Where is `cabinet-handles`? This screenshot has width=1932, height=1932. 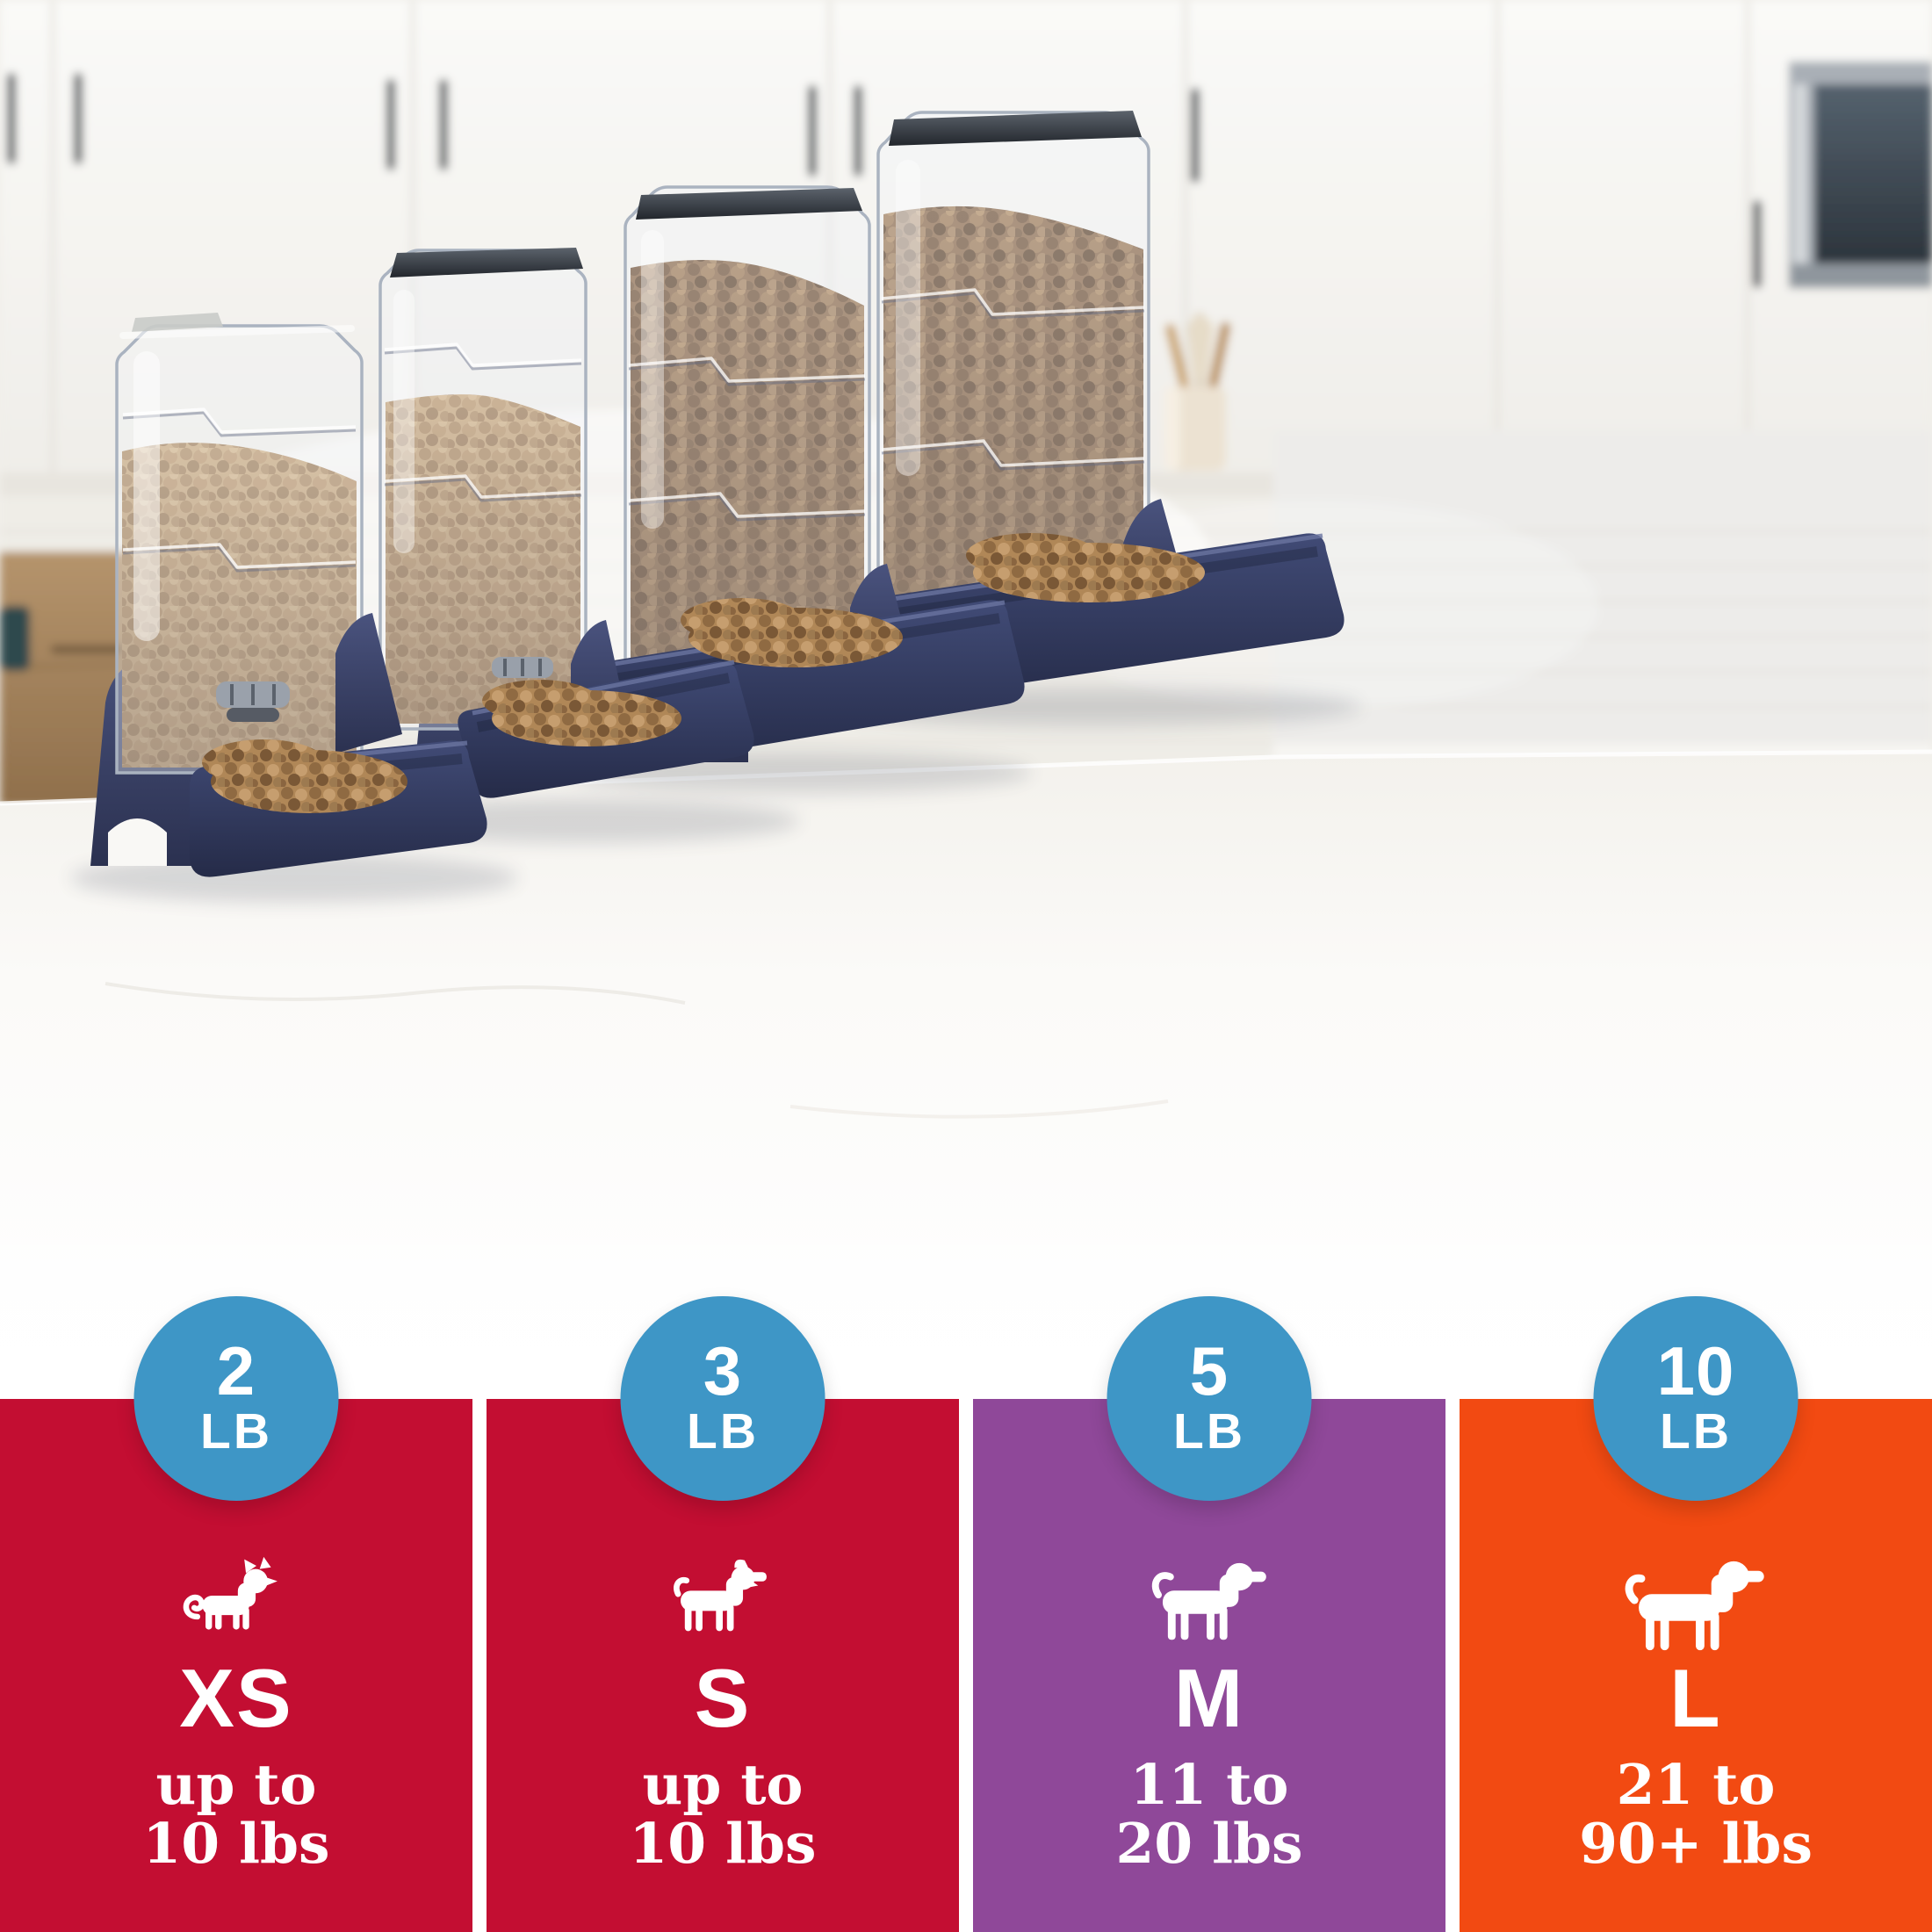 cabinet-handles is located at coordinates (885, 181).